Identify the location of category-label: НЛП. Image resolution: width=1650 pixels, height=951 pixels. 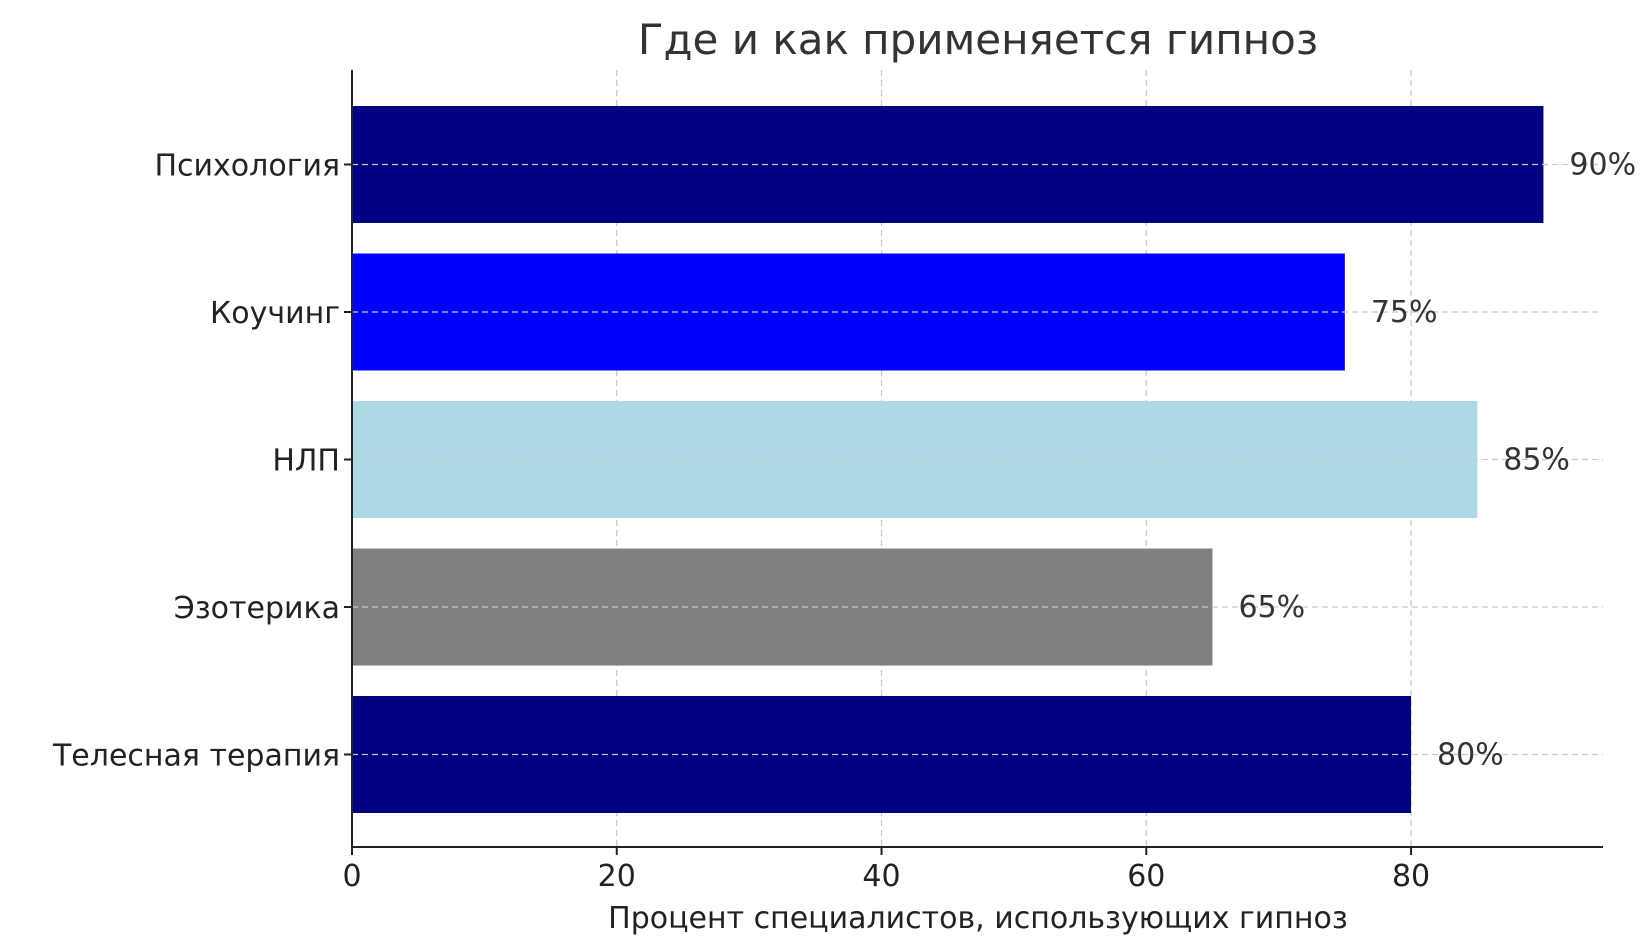
(306, 461).